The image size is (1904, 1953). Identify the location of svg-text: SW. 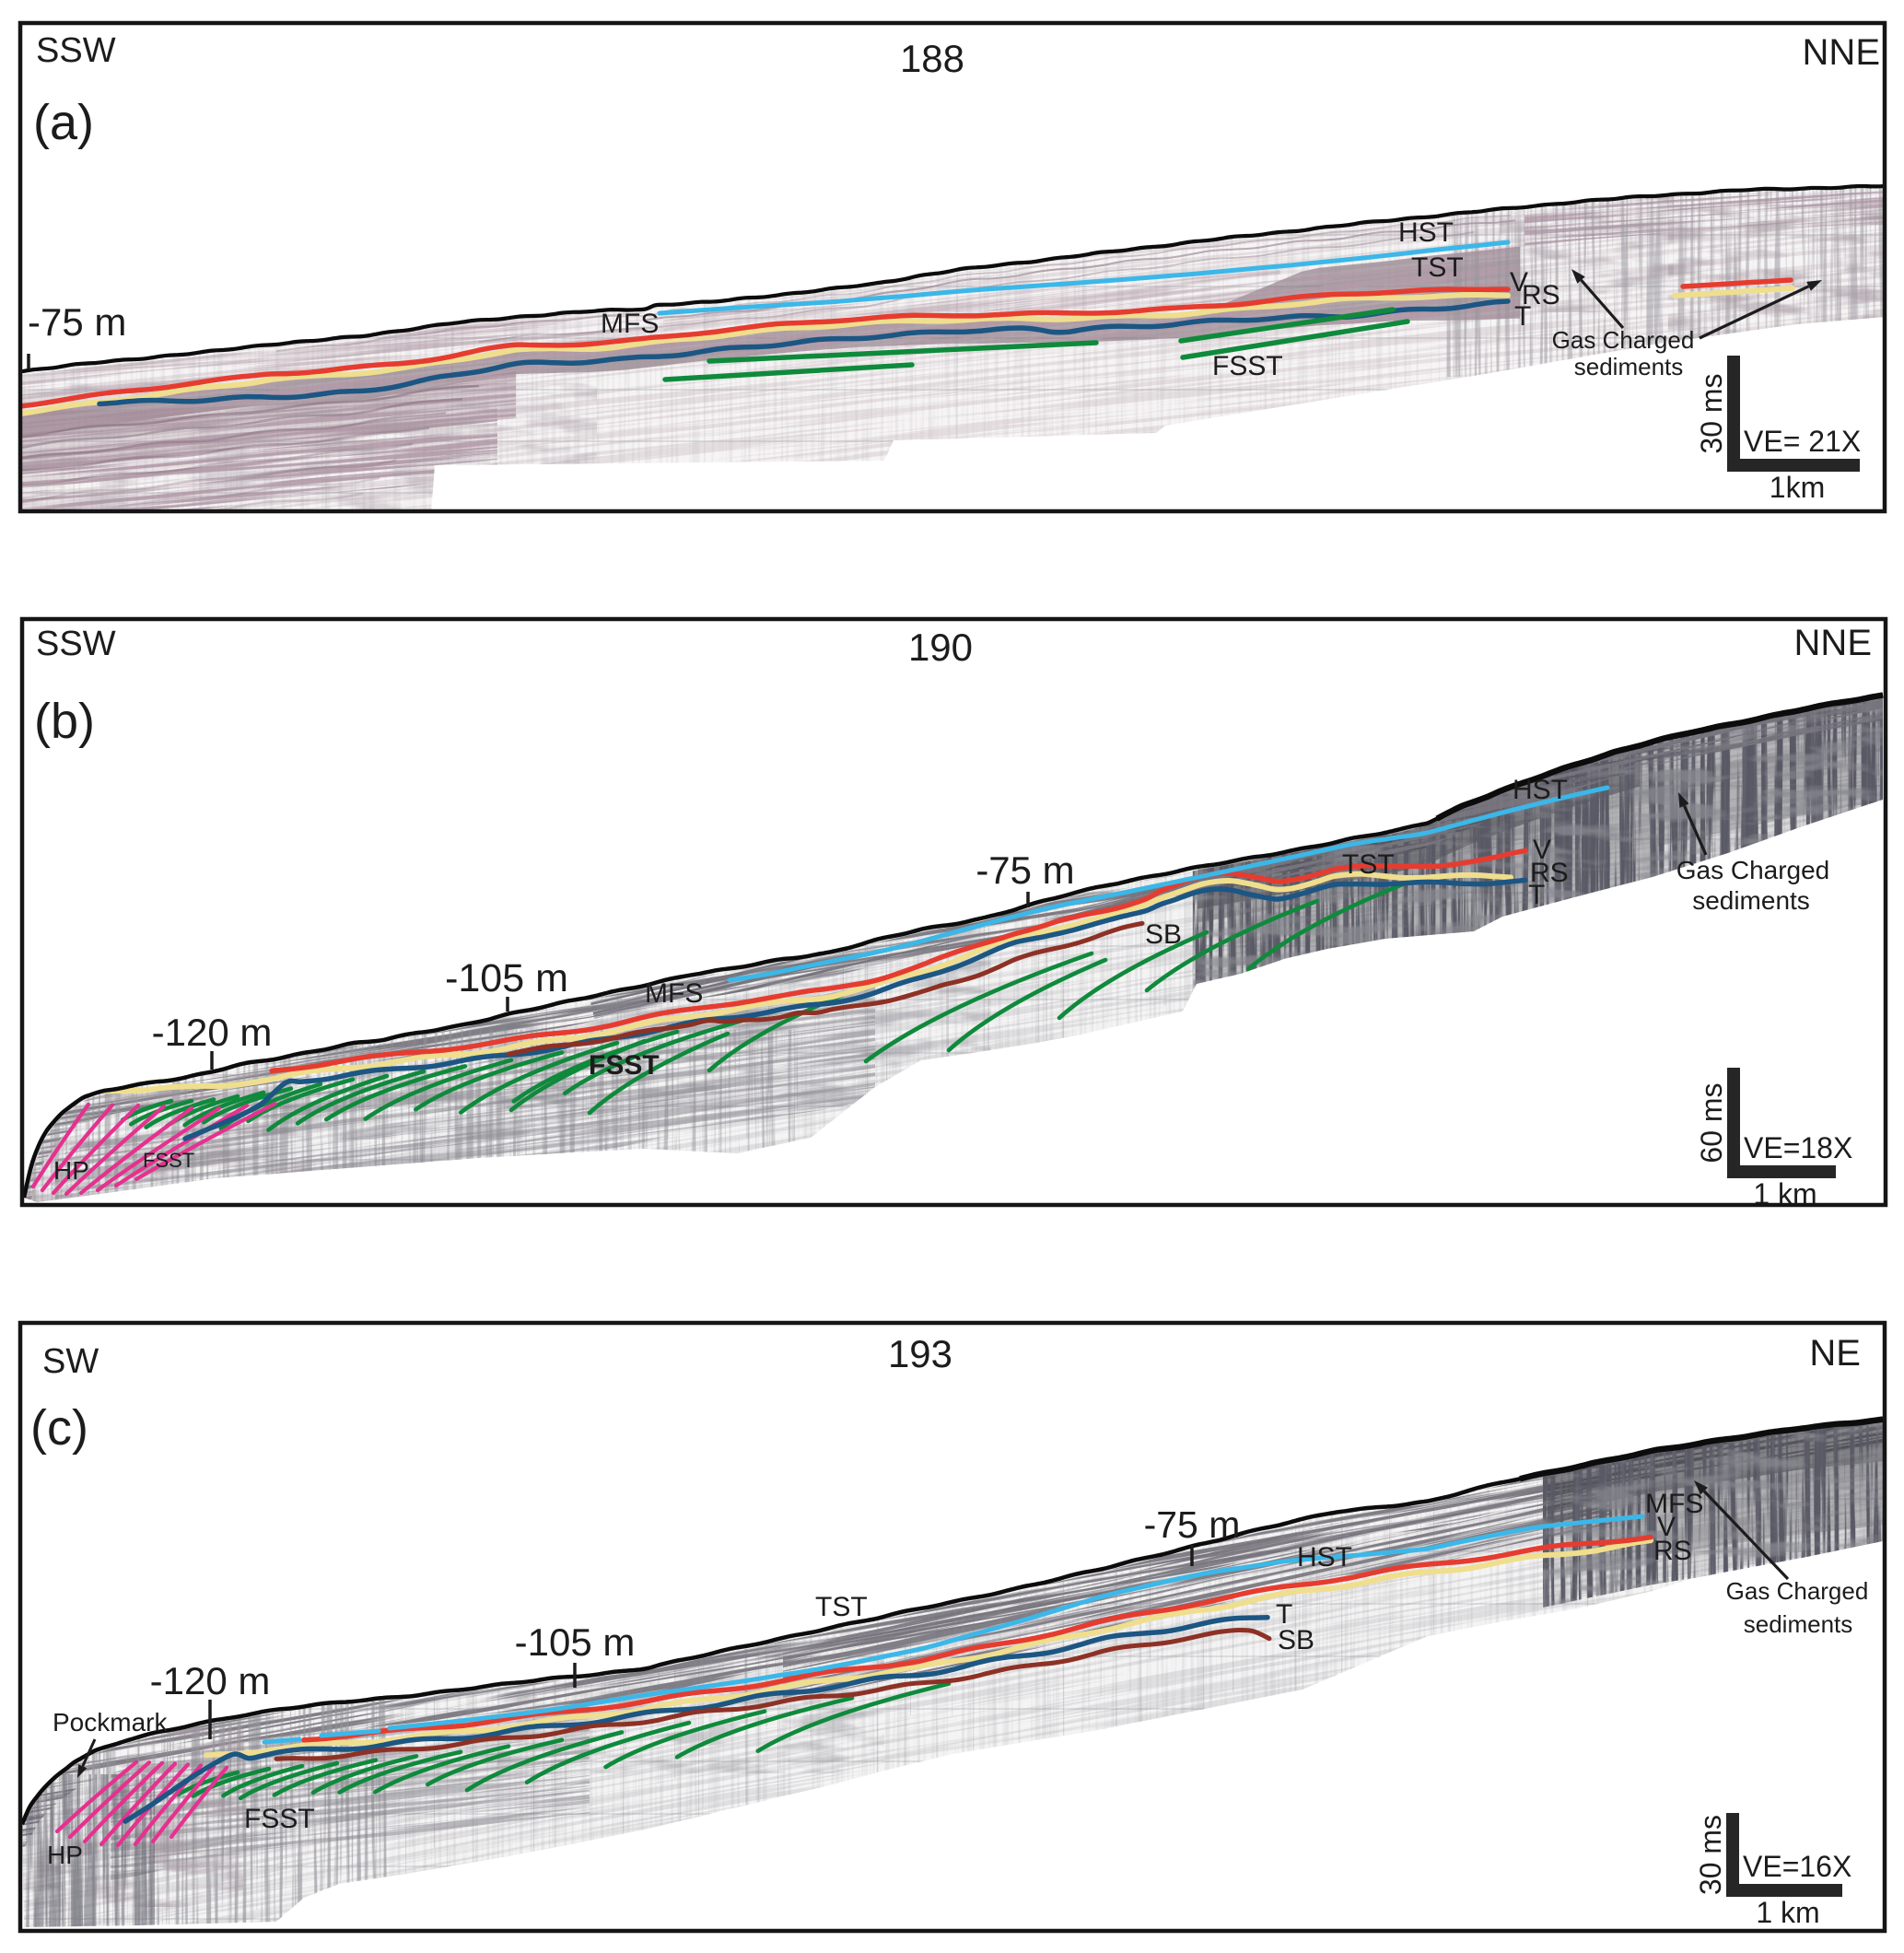
(70, 1361).